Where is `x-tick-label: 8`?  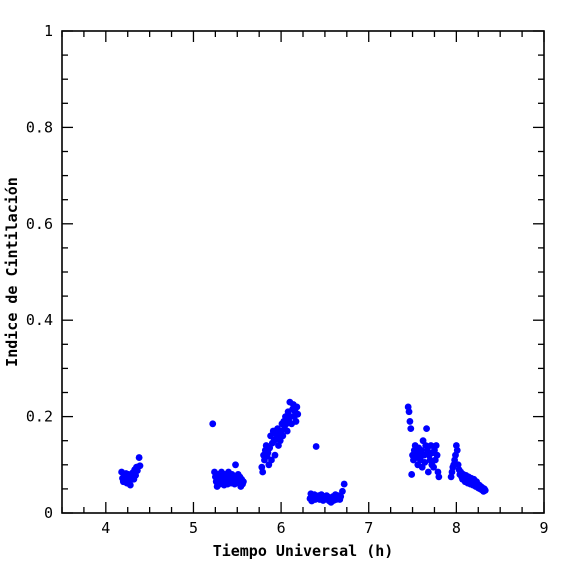
x-tick-label: 8 is located at coordinates (456, 528).